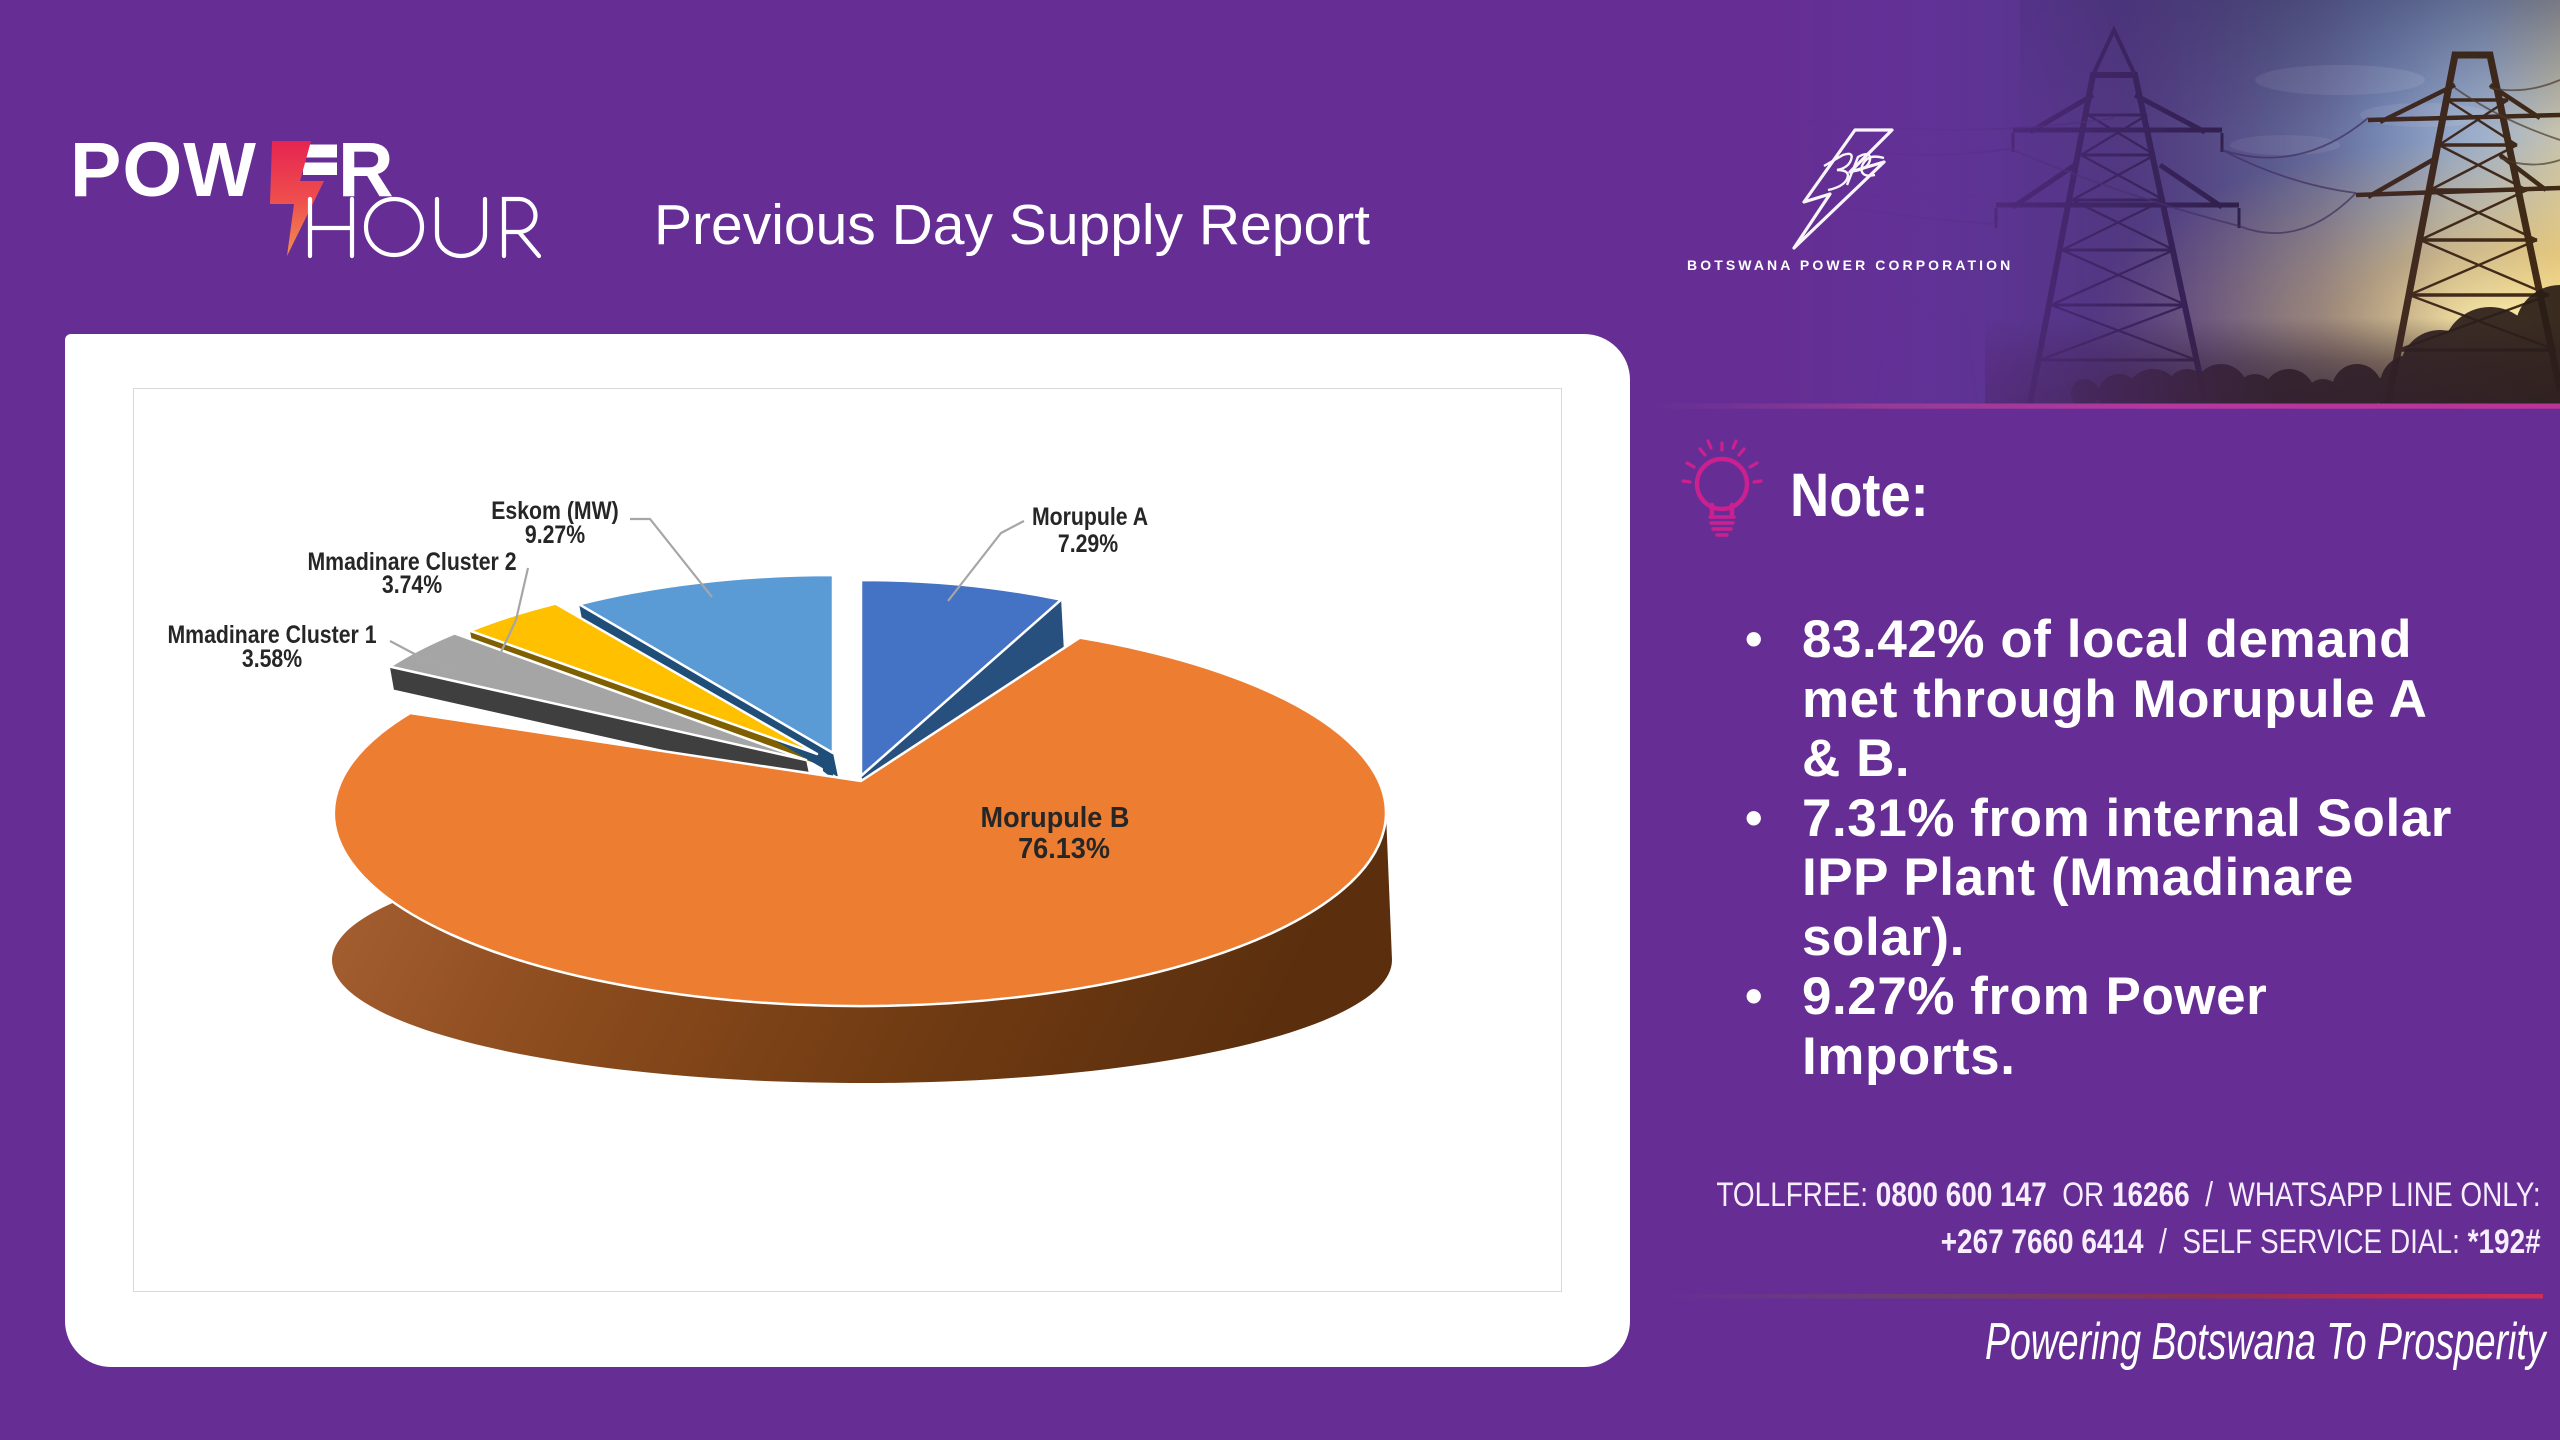 Image resolution: width=2560 pixels, height=1440 pixels. What do you see at coordinates (1850, 265) in the screenshot?
I see `svg-text: BOTSWANA POWER CORPORATION` at bounding box center [1850, 265].